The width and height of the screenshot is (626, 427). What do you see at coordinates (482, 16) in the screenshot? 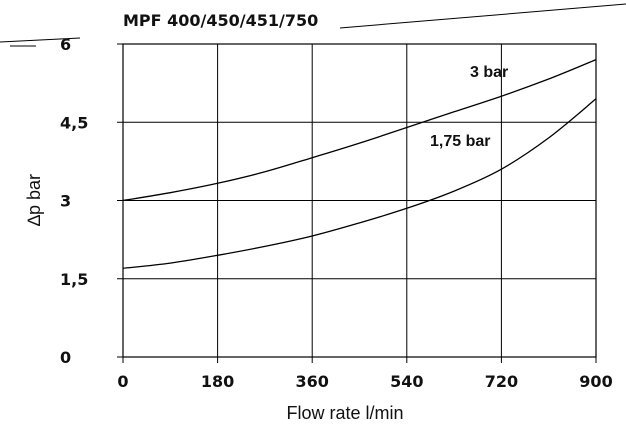
I see `title-decoration-line-right` at bounding box center [482, 16].